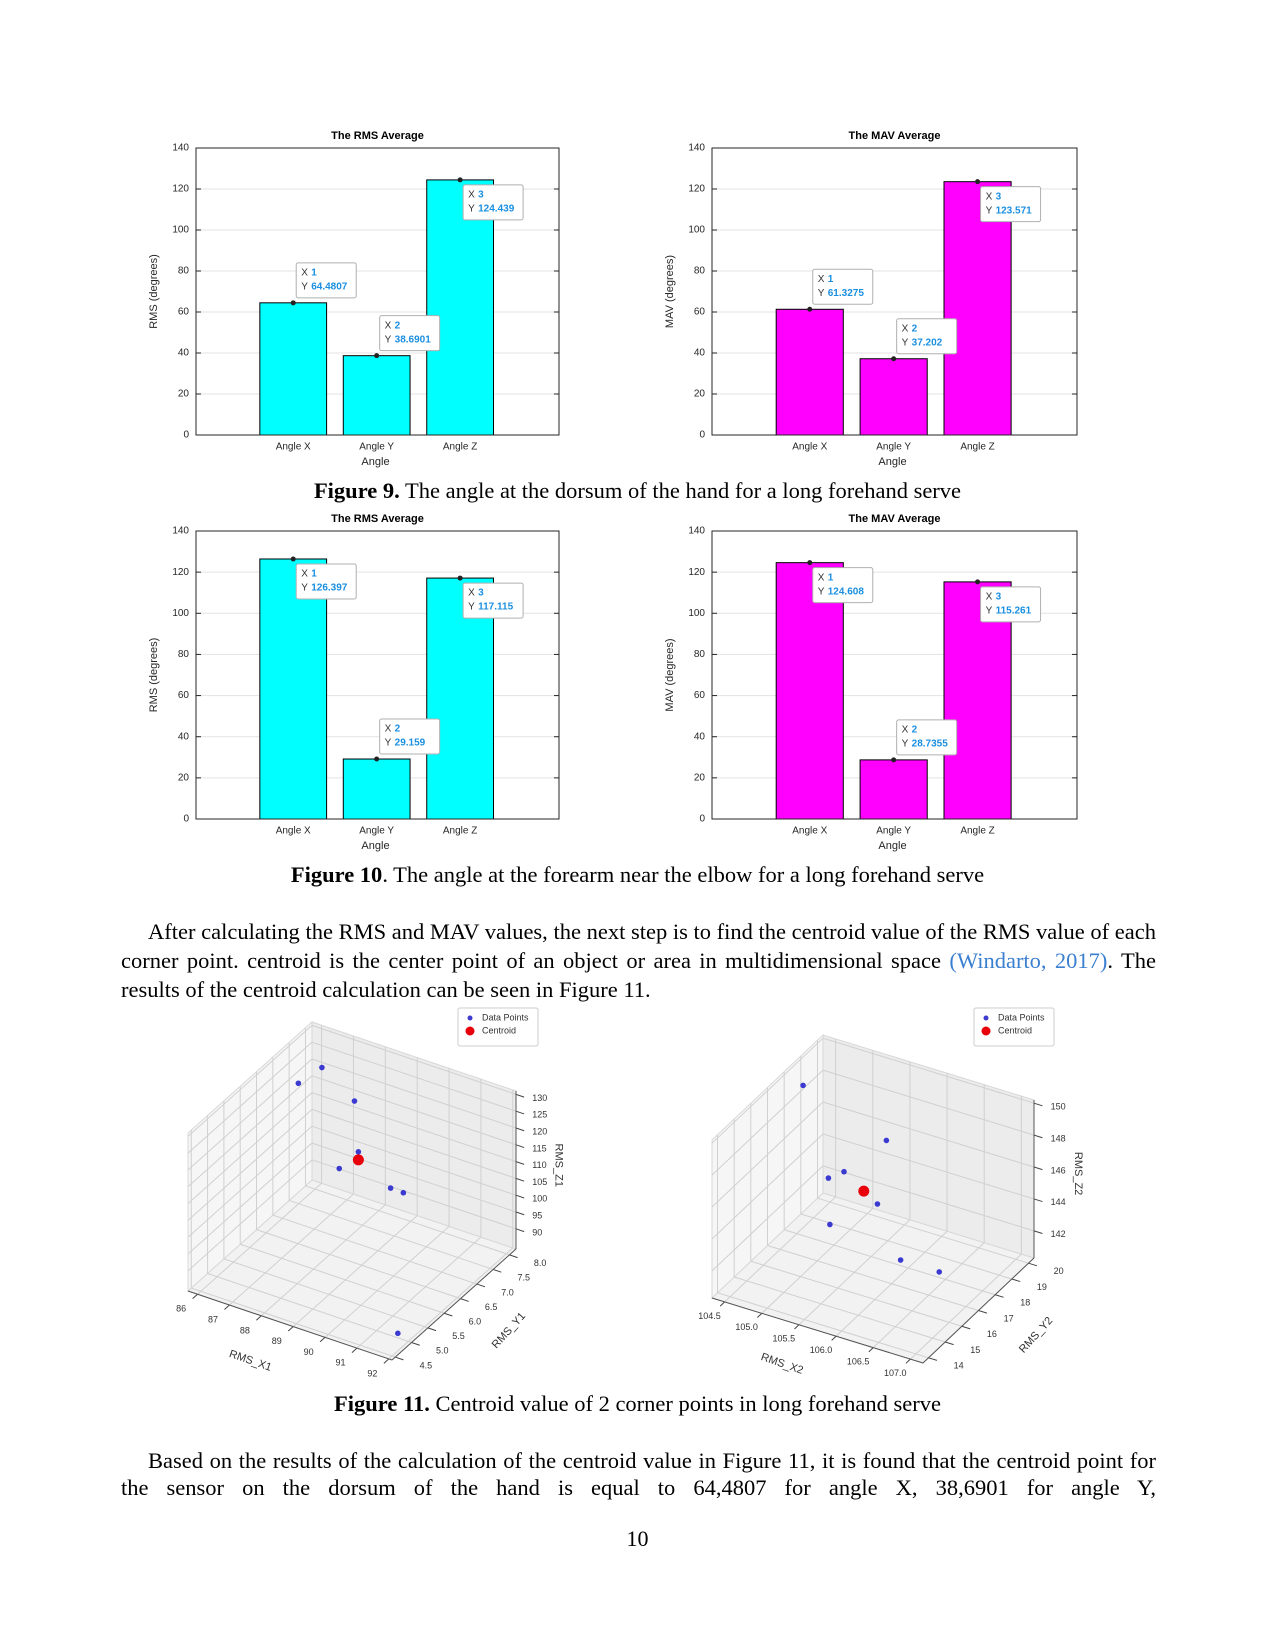  Describe the element at coordinates (495, 607) in the screenshot. I see `datatip-value: 117.115` at that location.